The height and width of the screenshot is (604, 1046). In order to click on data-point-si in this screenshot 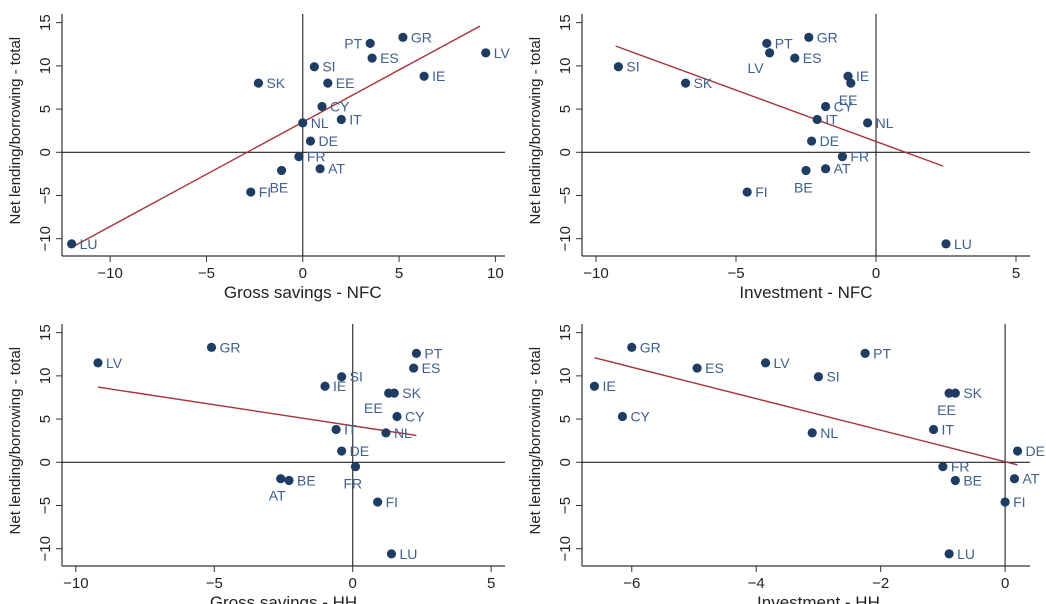, I will do `click(314, 67)`.